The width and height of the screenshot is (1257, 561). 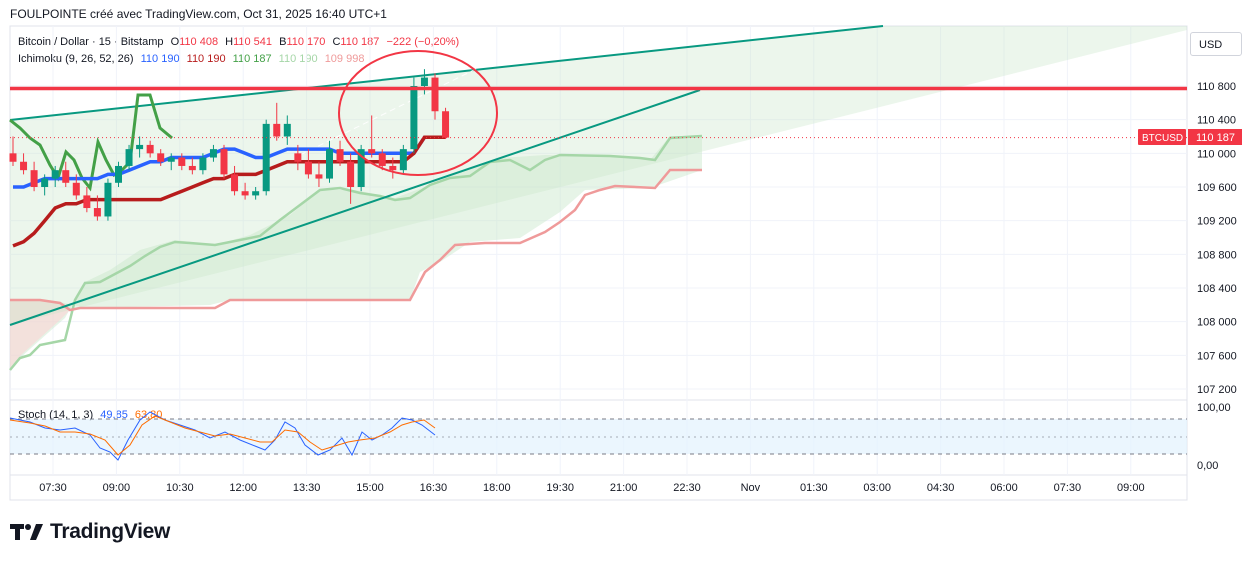 I want to click on stoch-k-value: 49,85, so click(x=114, y=415).